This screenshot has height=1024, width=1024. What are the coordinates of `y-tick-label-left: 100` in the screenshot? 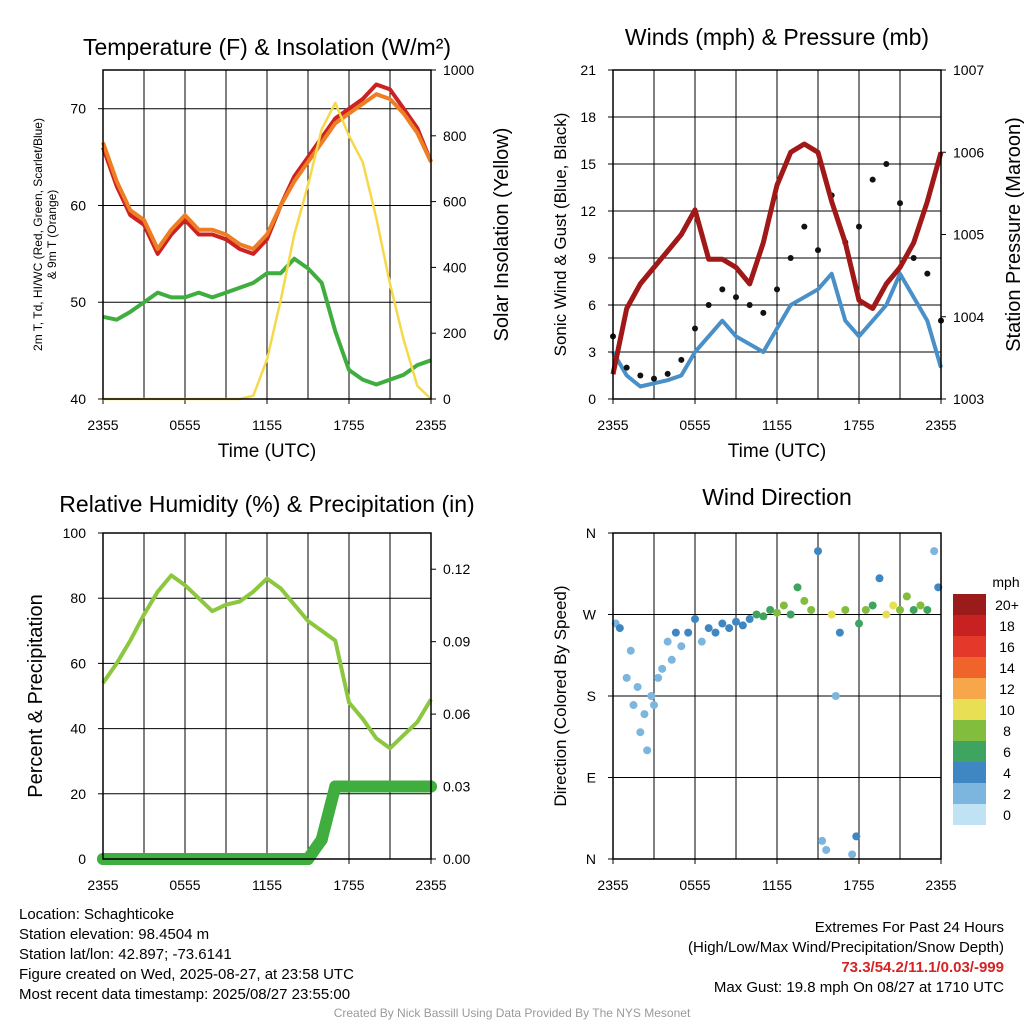 It's located at (75, 533).